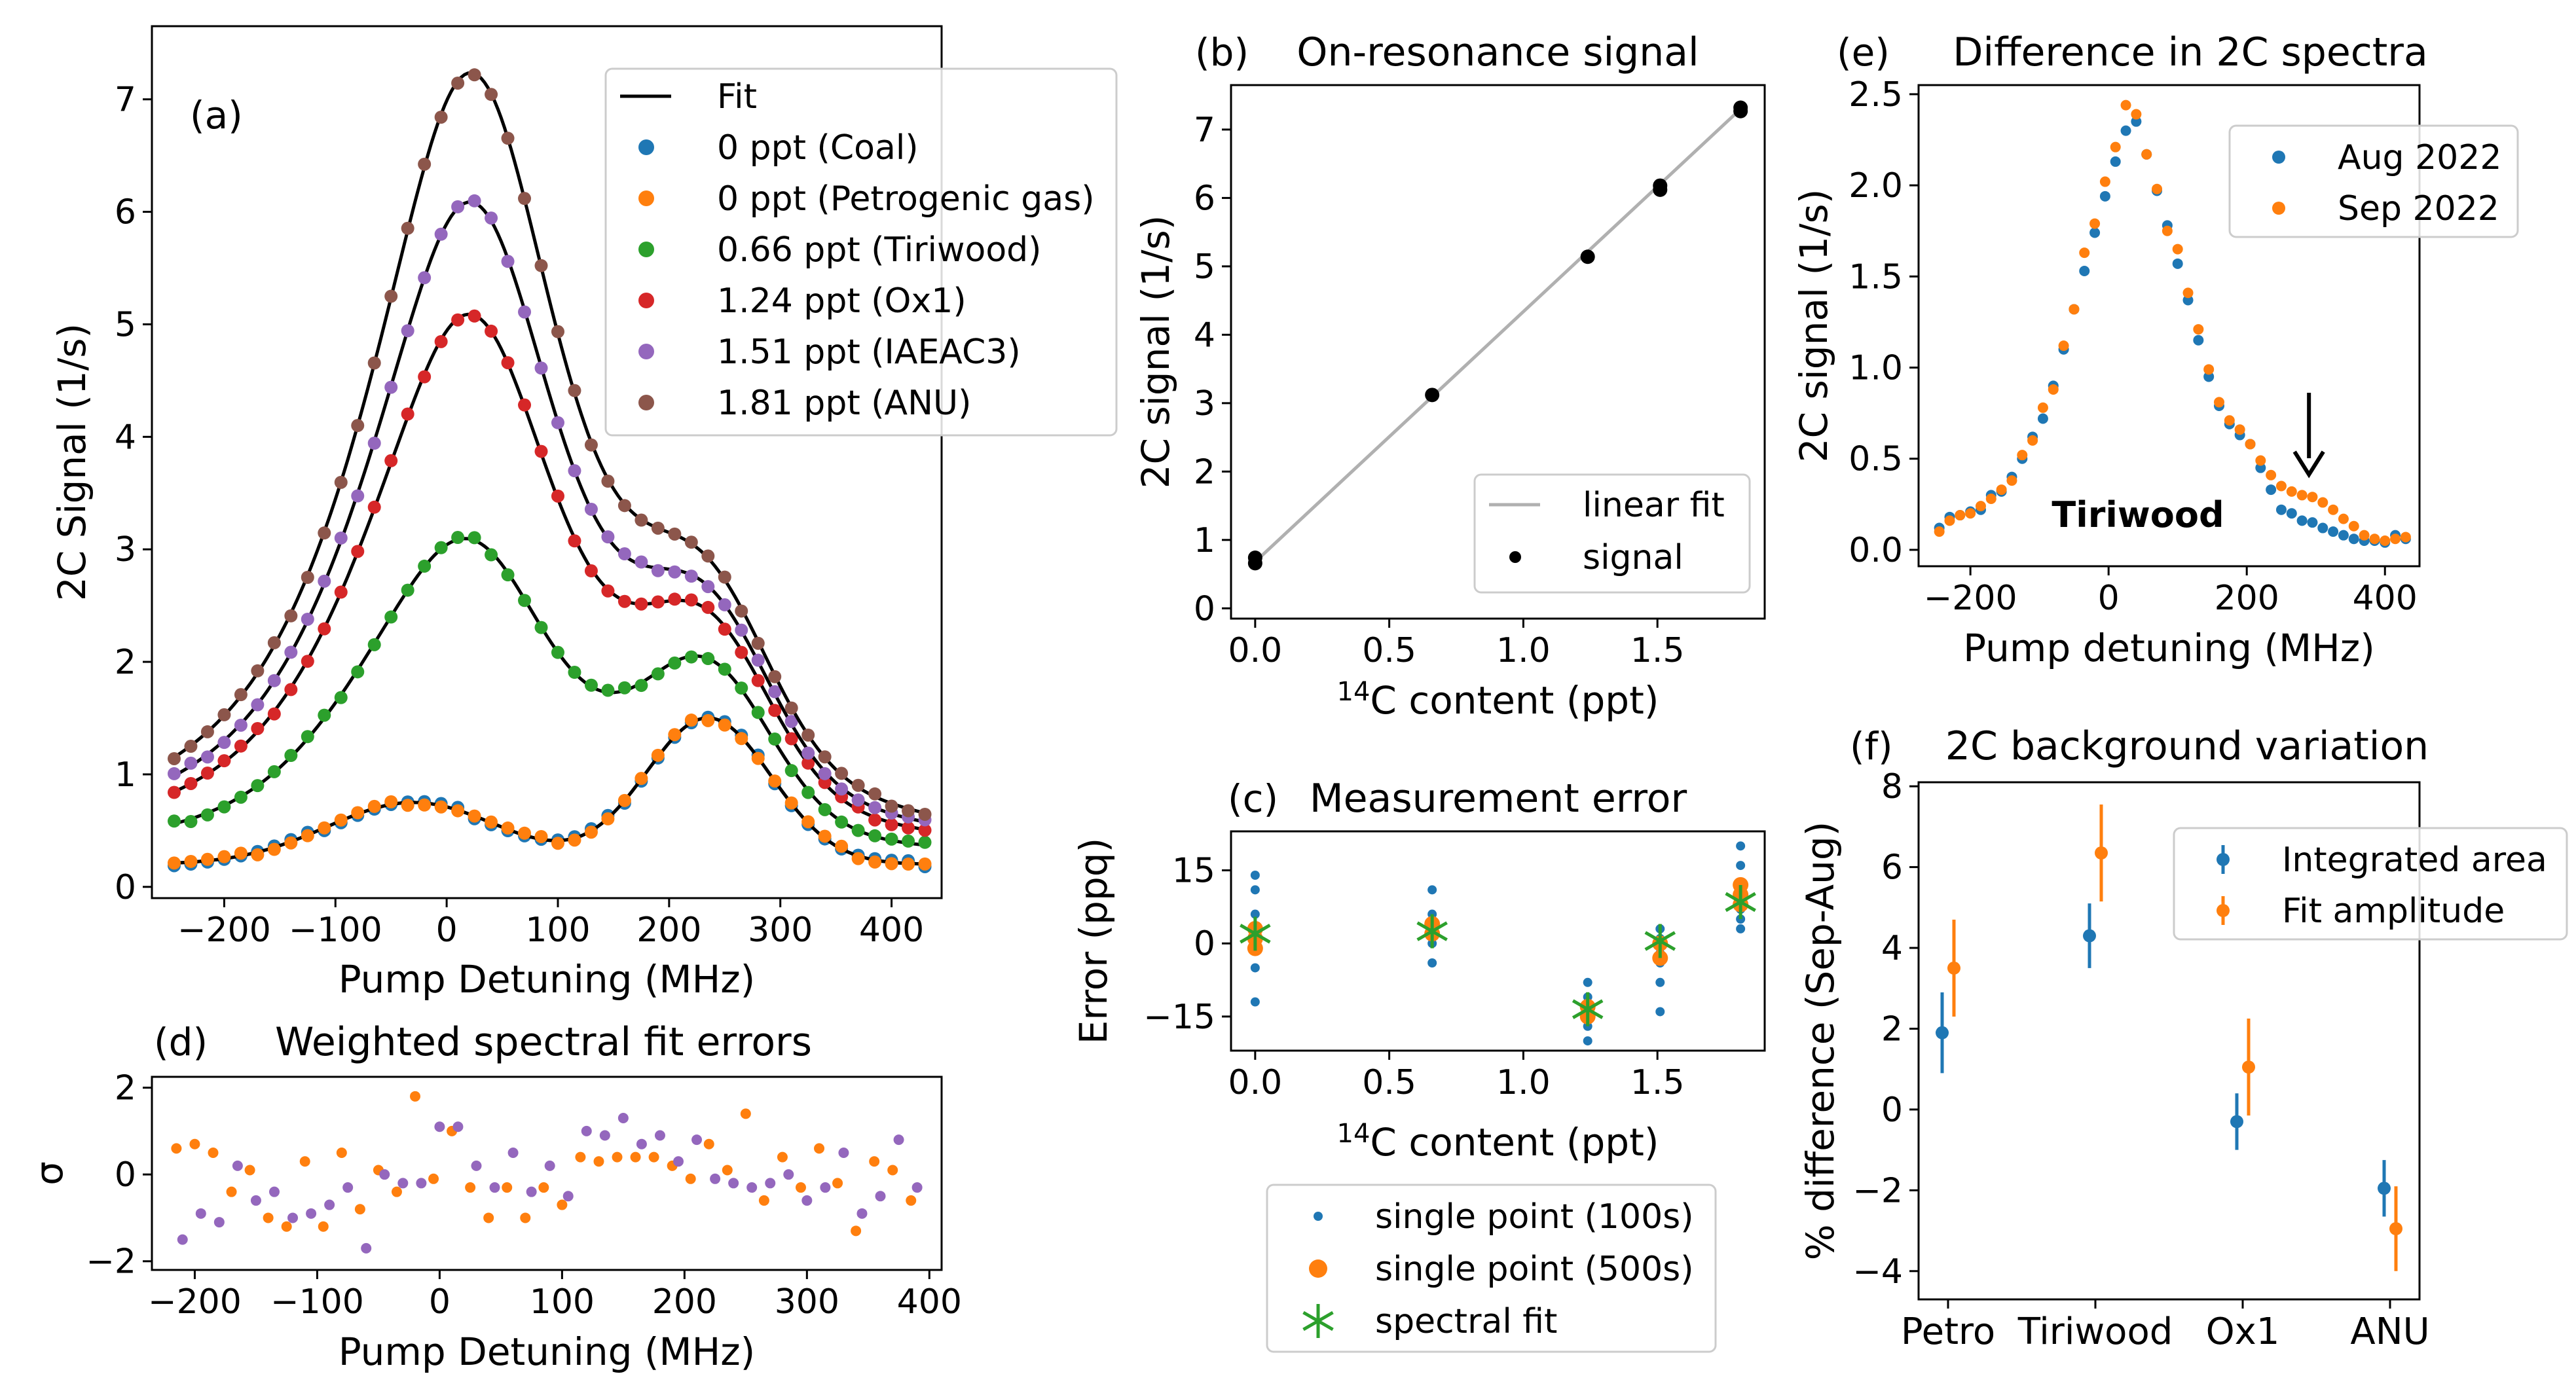 Image resolution: width=2576 pixels, height=1393 pixels. What do you see at coordinates (1204, 130) in the screenshot?
I see `panel-b-ytick-label: 7` at bounding box center [1204, 130].